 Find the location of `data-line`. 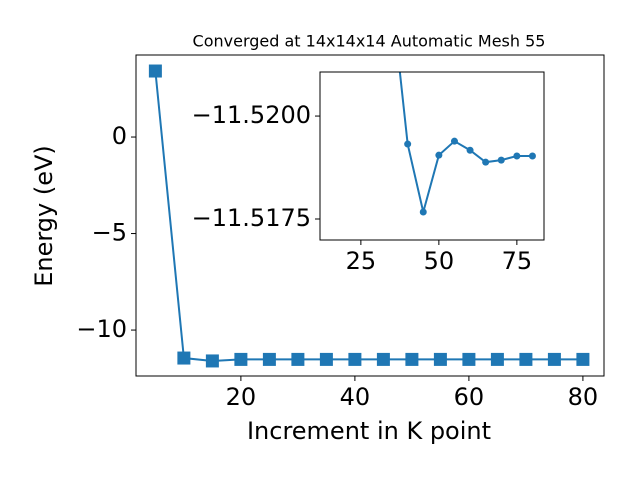

data-line is located at coordinates (465, 142).